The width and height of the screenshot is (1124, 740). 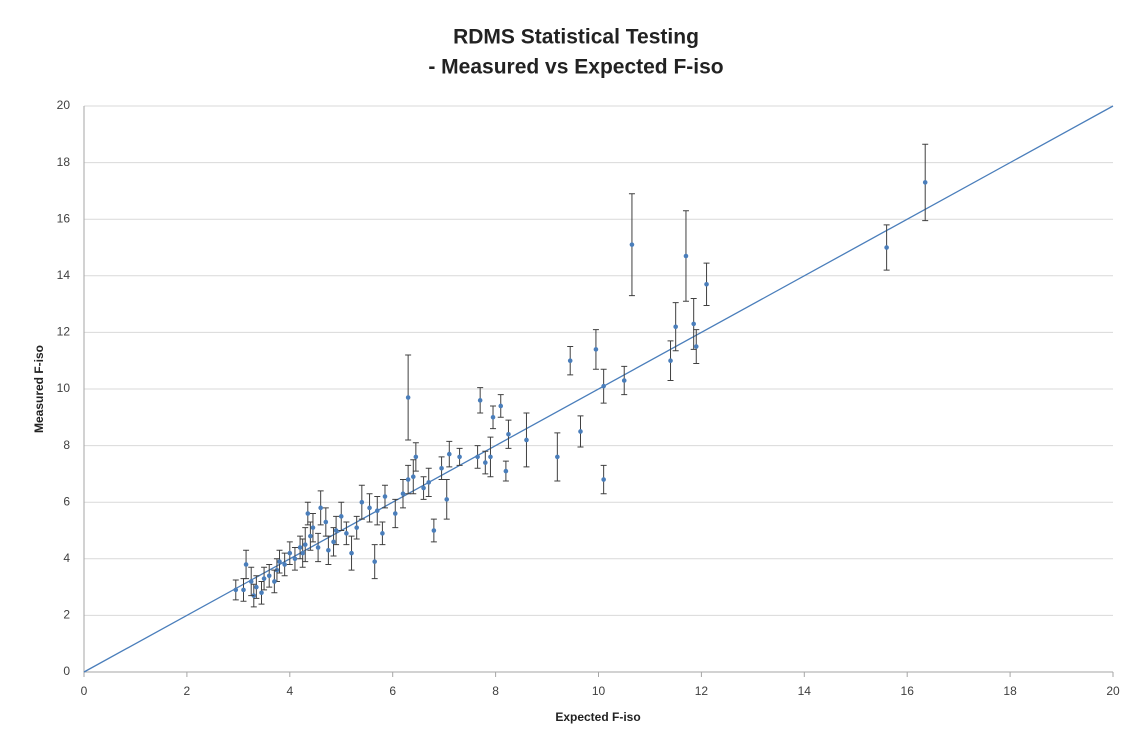 I want to click on x-tick-label: 2, so click(x=187, y=691).